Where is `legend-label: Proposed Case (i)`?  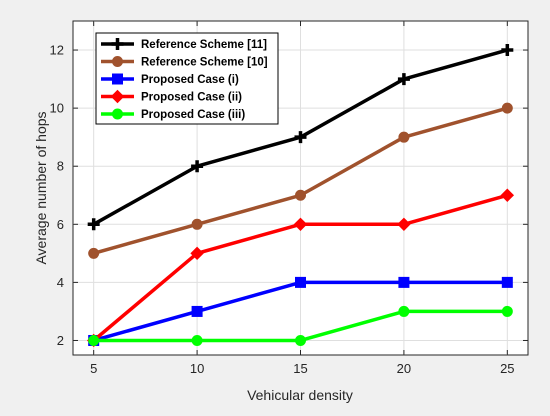 legend-label: Proposed Case (i) is located at coordinates (190, 80).